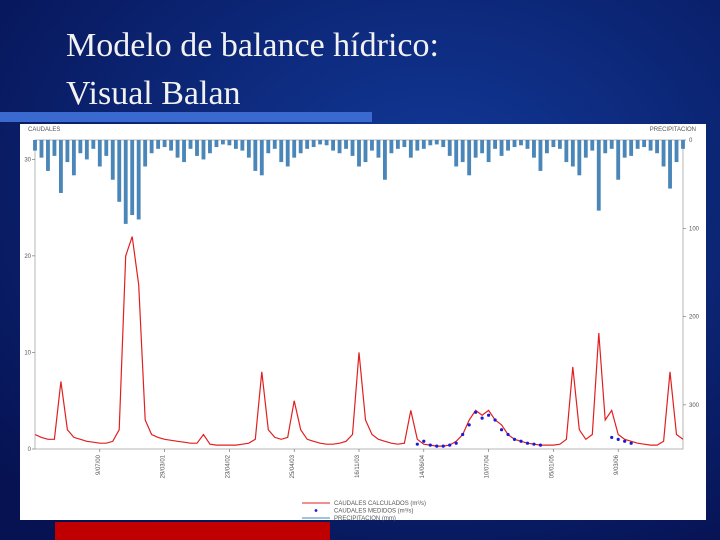  I want to click on slide-title: Visual Balan, so click(153, 93).